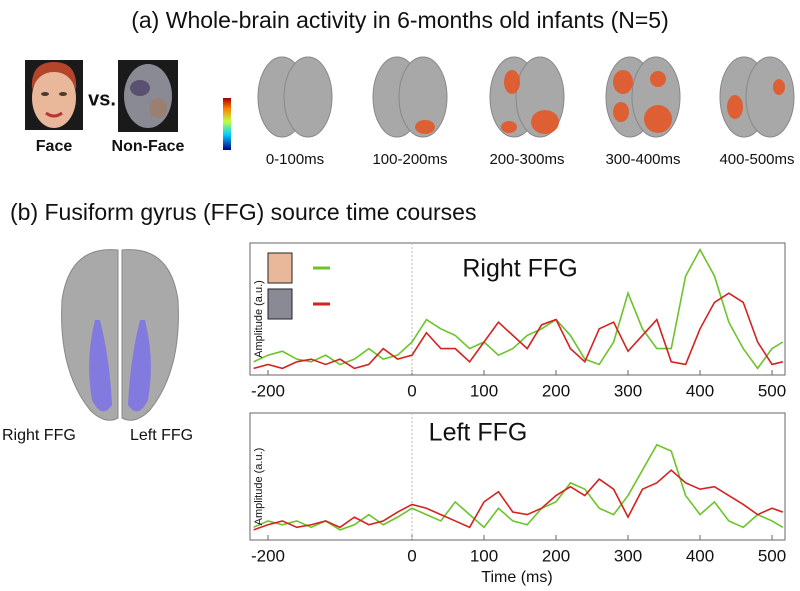  I want to click on time-window-label: 100-200ms, so click(409, 159).